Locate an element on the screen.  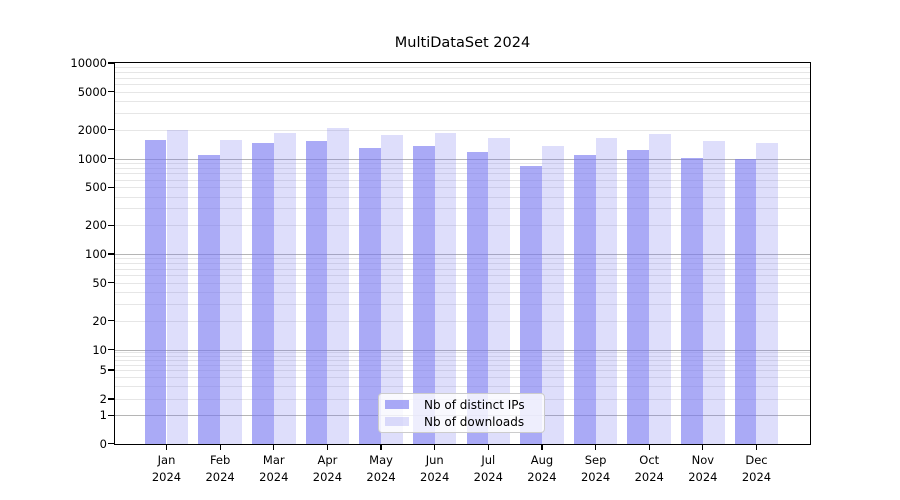
x-tick-label: Oct 2024 is located at coordinates (649, 468).